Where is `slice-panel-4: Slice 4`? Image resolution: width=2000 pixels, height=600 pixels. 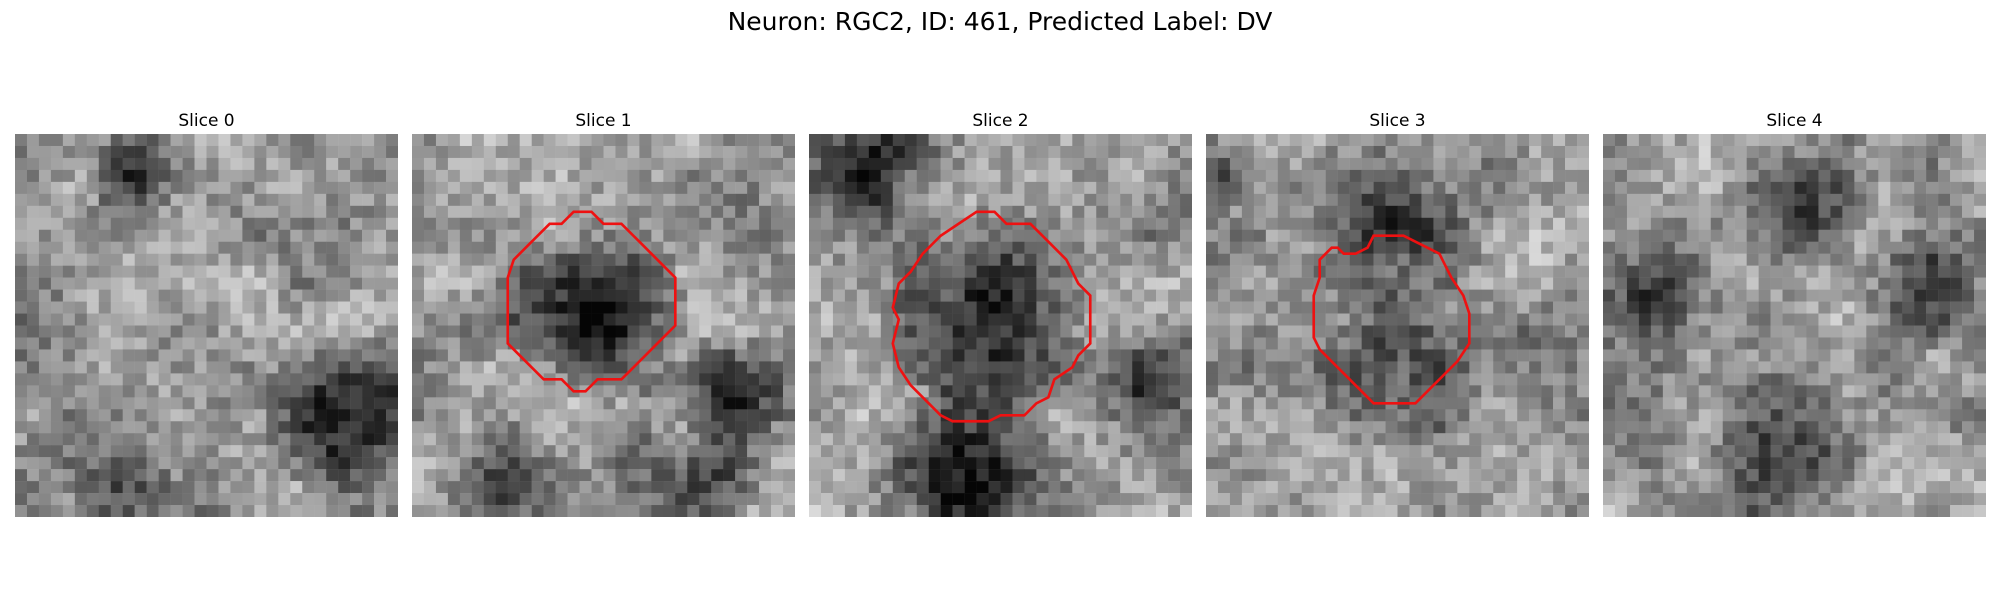 slice-panel-4: Slice 4 is located at coordinates (1794, 312).